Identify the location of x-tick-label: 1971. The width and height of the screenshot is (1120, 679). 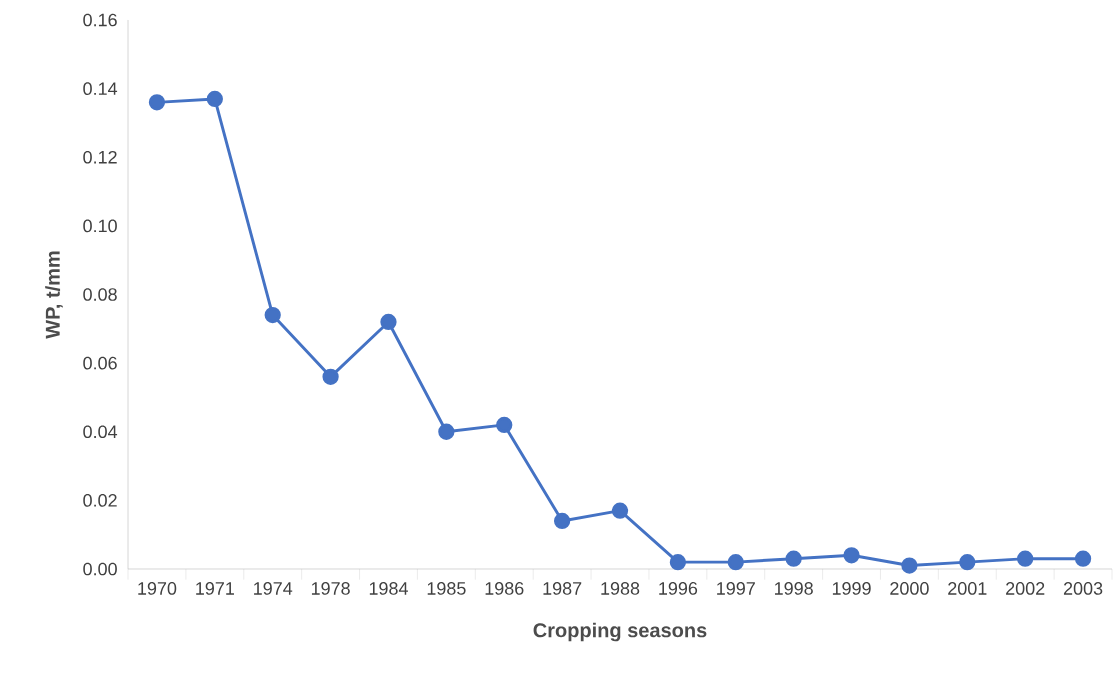
(215, 588).